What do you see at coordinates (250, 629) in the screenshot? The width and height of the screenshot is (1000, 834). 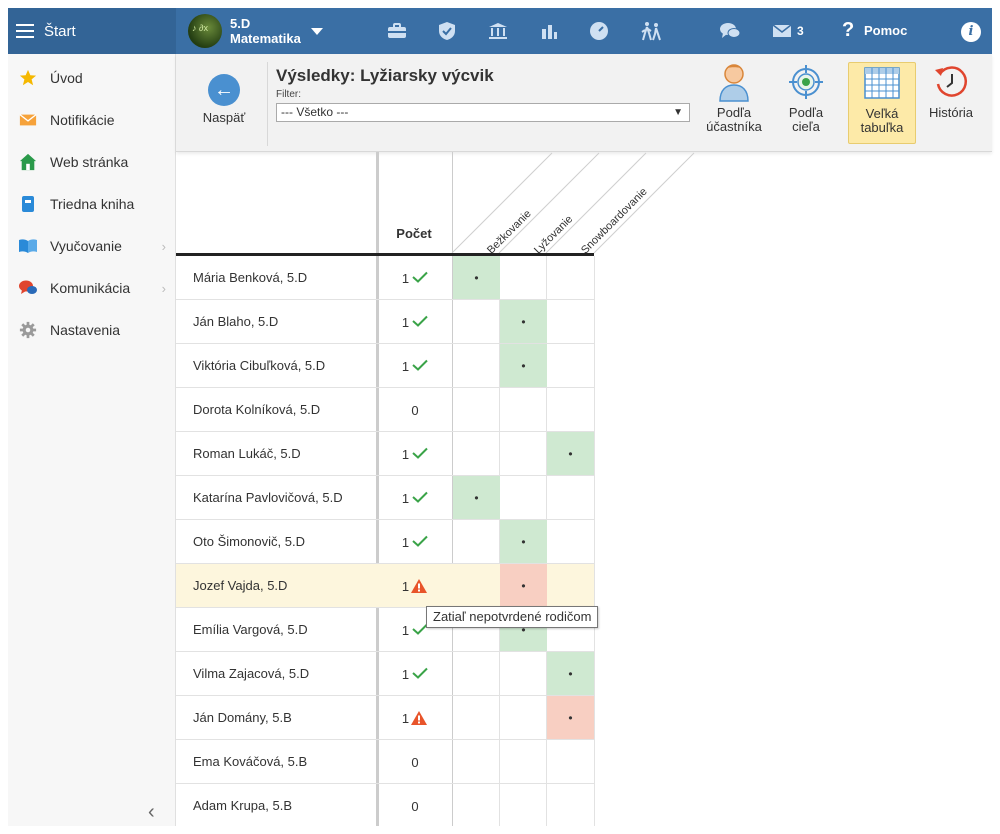 I see `participant-name: Emília Vargová, 5.D` at bounding box center [250, 629].